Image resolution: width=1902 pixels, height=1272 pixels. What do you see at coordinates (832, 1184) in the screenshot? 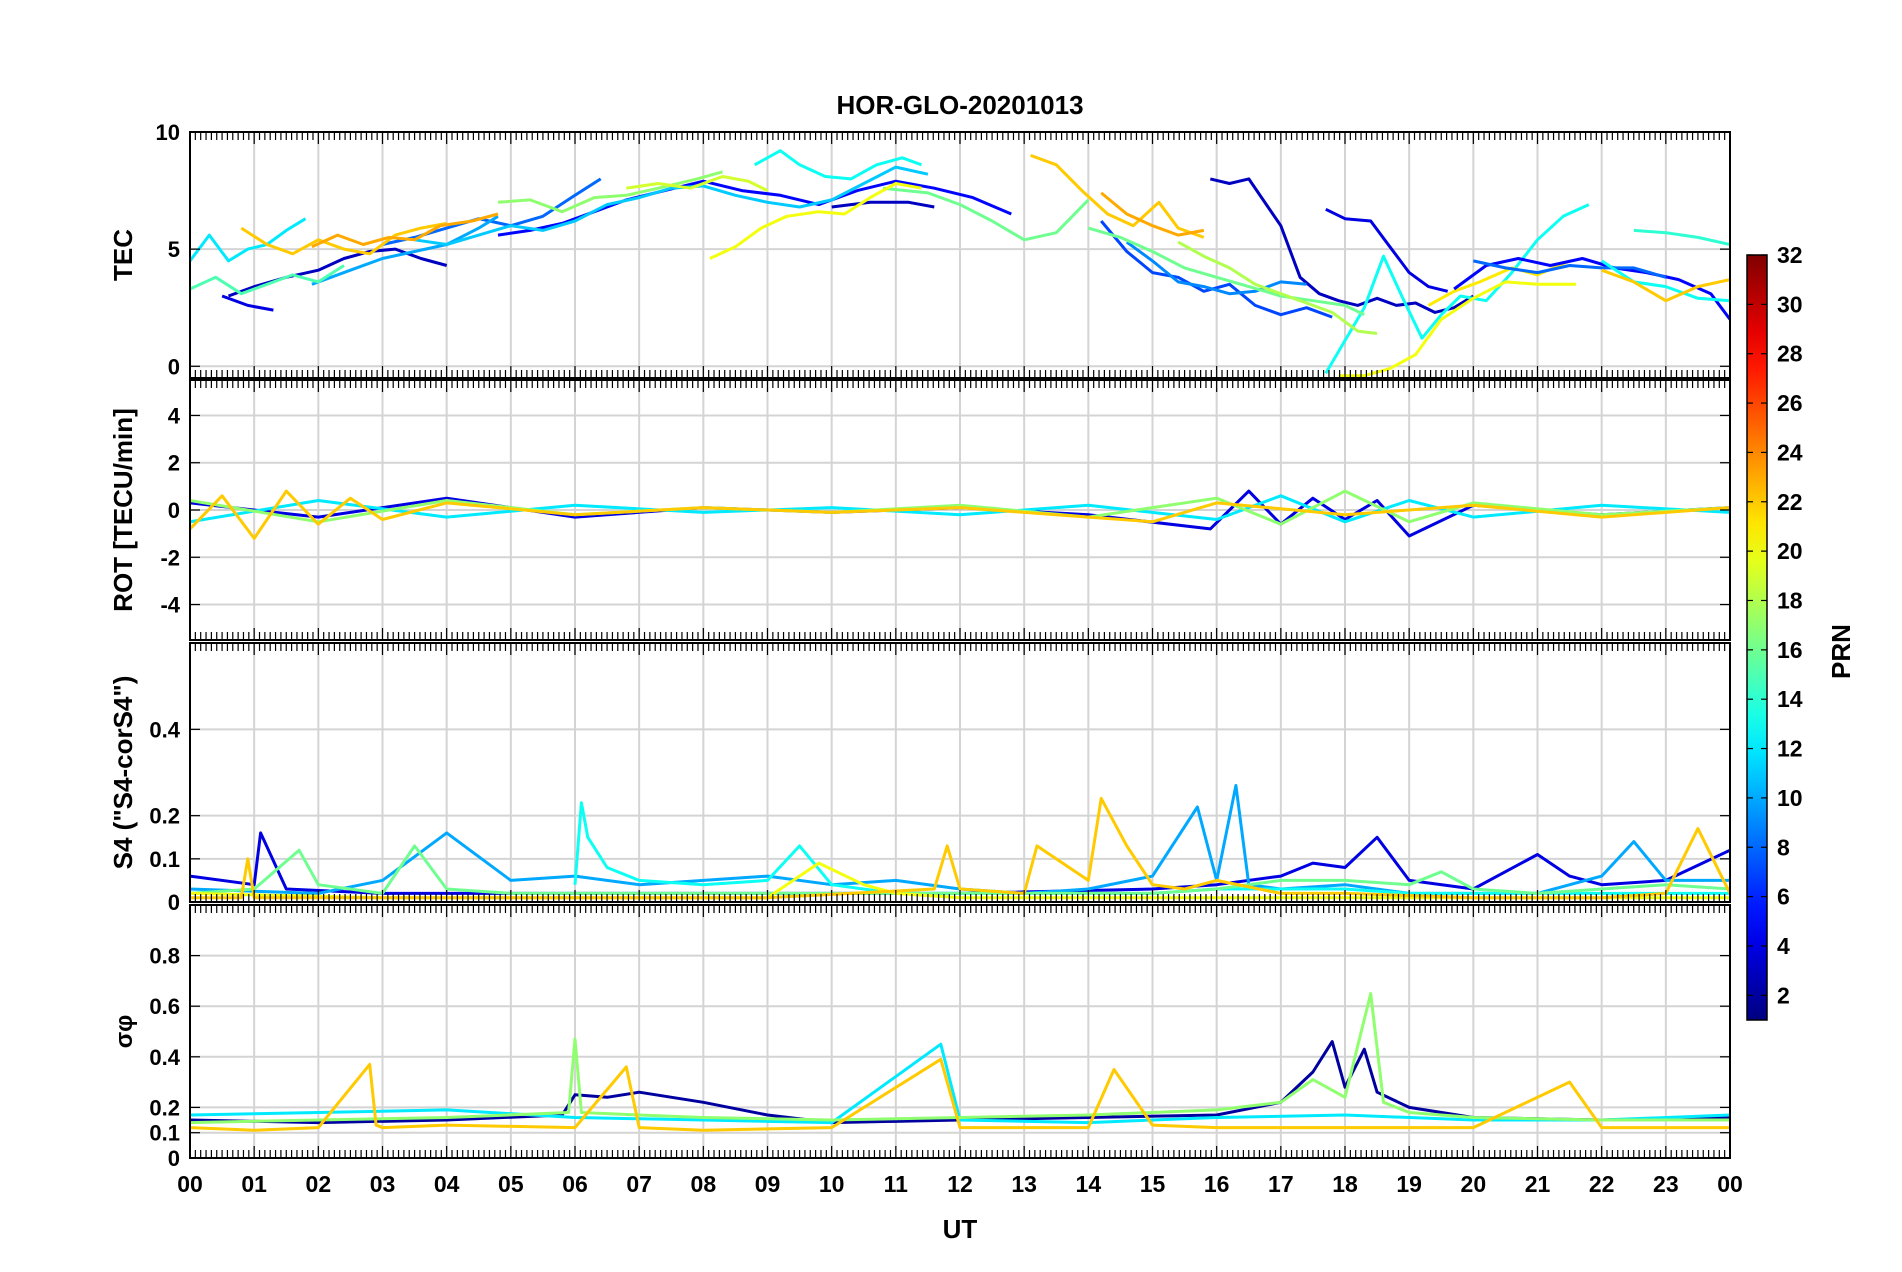
I see `x-tick-label: 10` at bounding box center [832, 1184].